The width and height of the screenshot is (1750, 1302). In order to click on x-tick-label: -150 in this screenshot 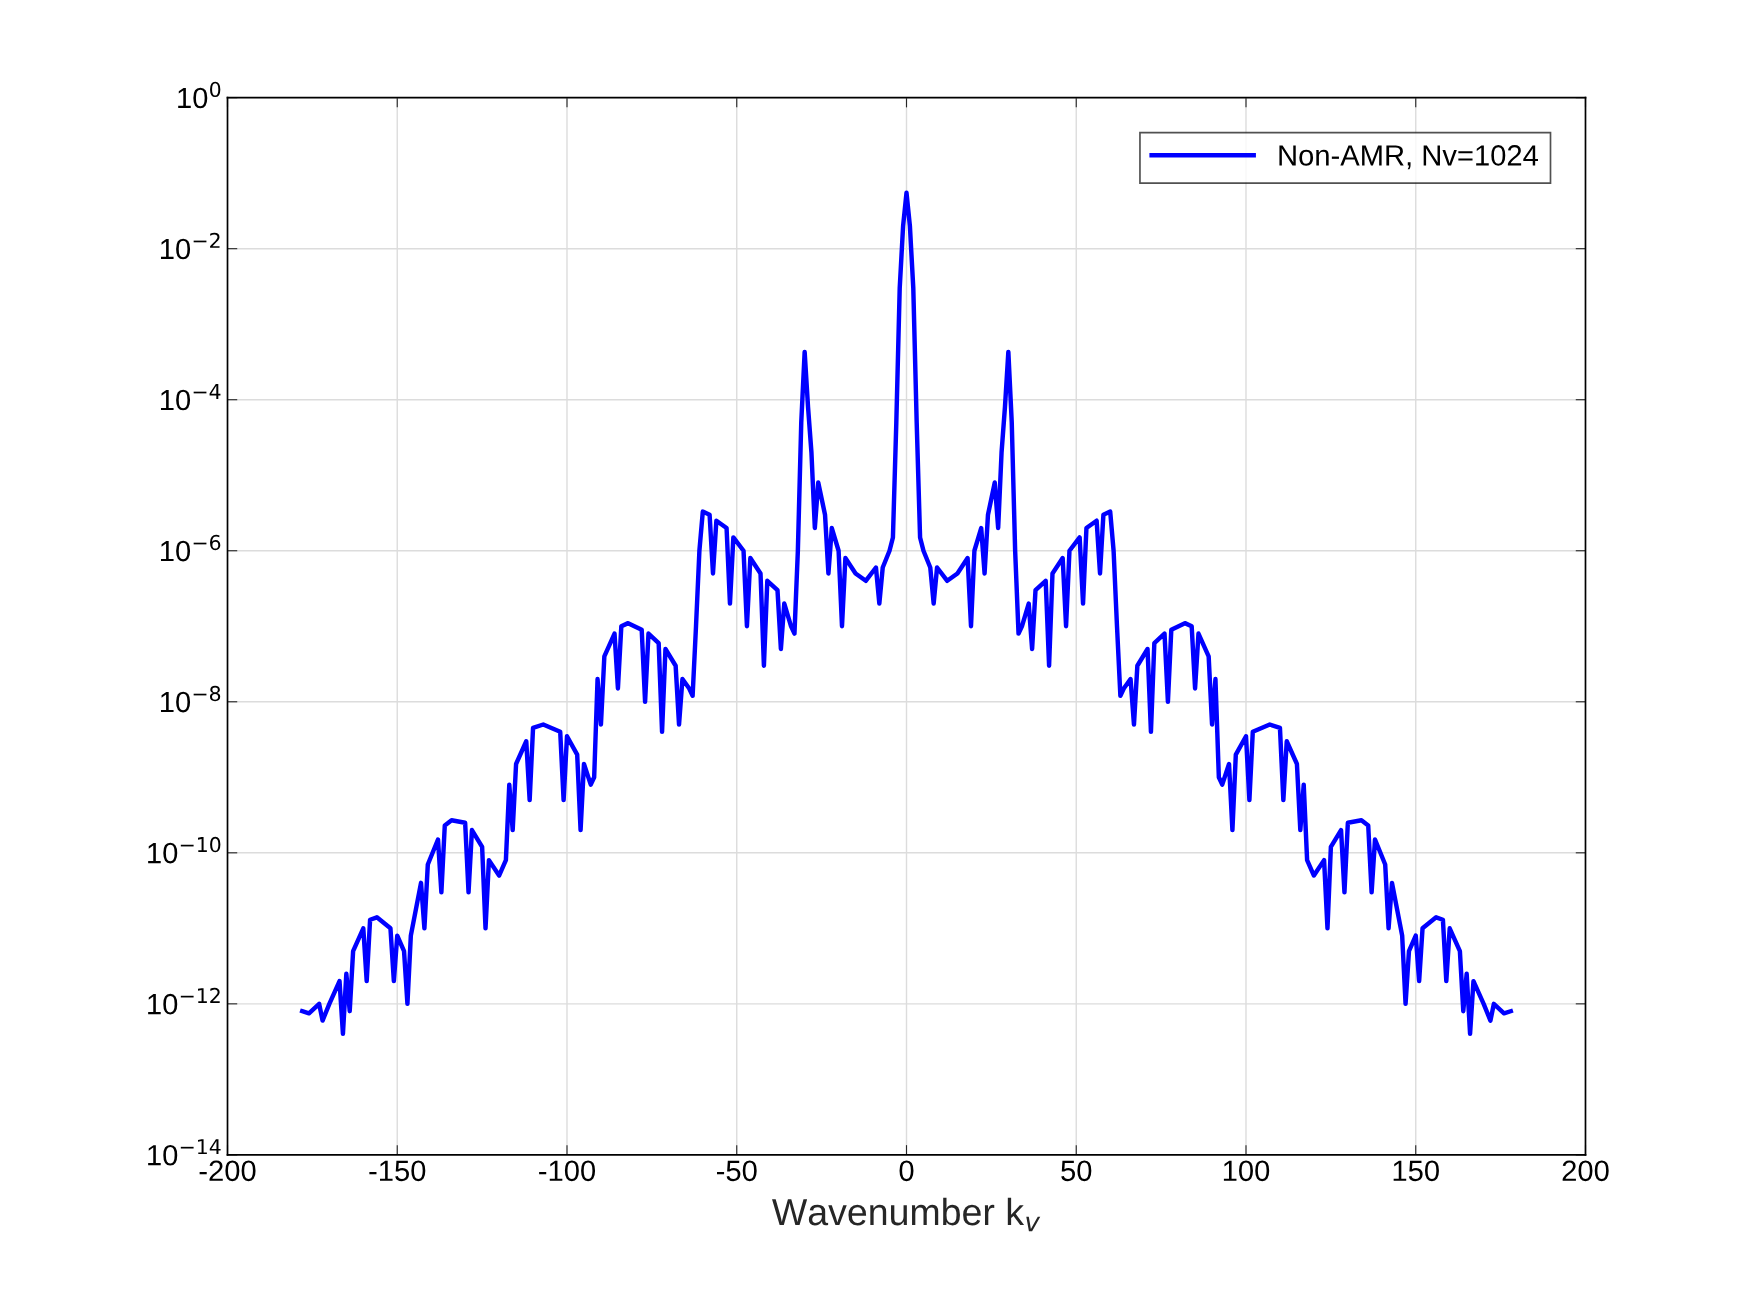, I will do `click(397, 1171)`.